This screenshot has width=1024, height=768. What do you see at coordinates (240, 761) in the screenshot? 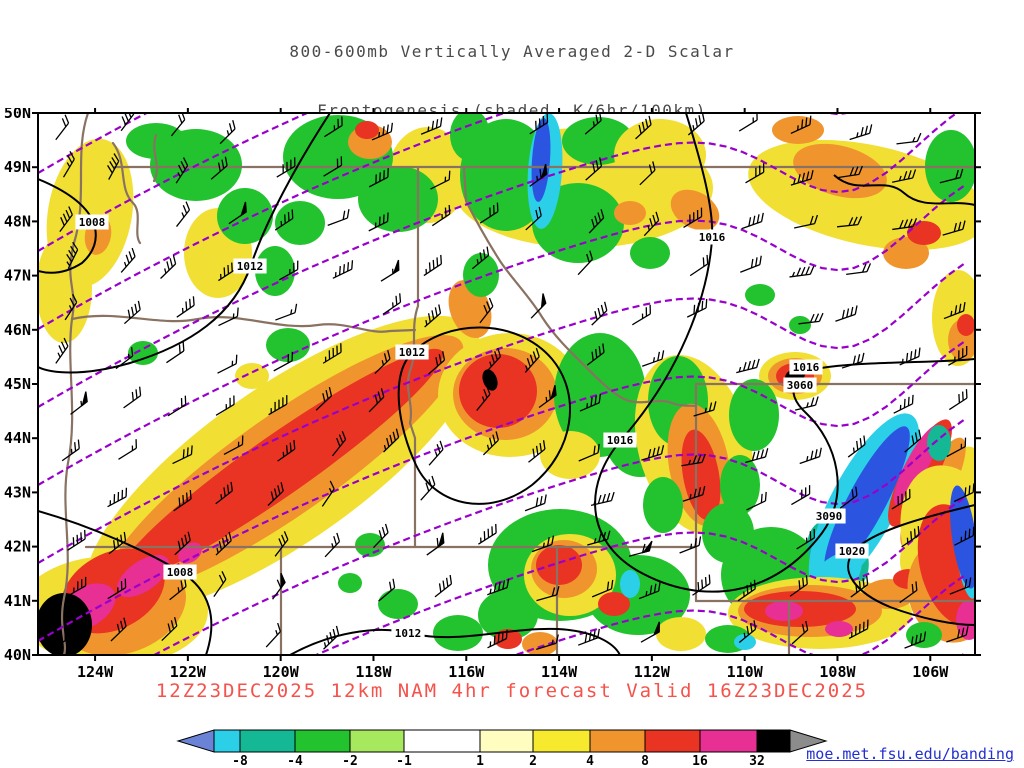
I see `svg-text: -8` at bounding box center [240, 761].